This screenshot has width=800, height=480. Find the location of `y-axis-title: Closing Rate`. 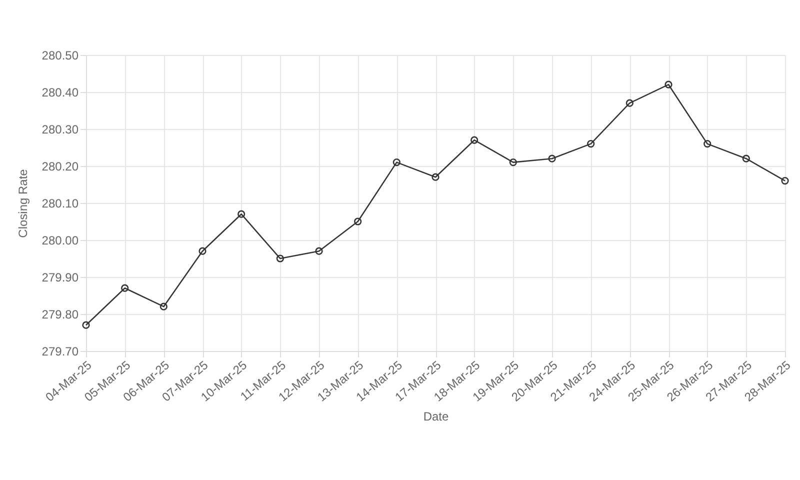

y-axis-title: Closing Rate is located at coordinates (23, 203).